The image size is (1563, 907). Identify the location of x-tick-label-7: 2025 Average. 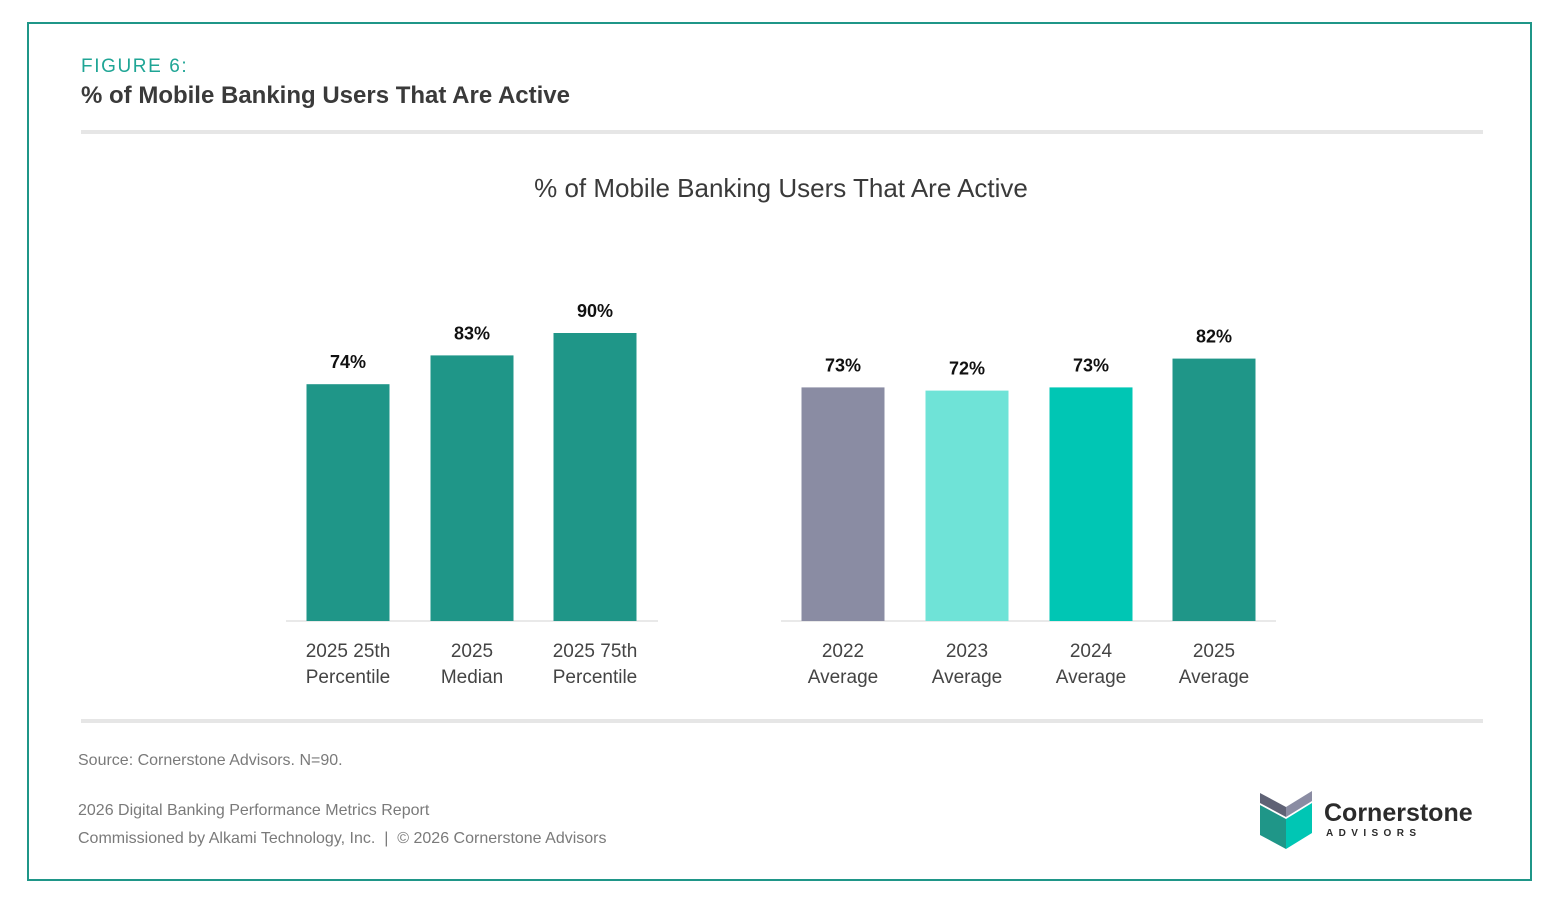
(1214, 664).